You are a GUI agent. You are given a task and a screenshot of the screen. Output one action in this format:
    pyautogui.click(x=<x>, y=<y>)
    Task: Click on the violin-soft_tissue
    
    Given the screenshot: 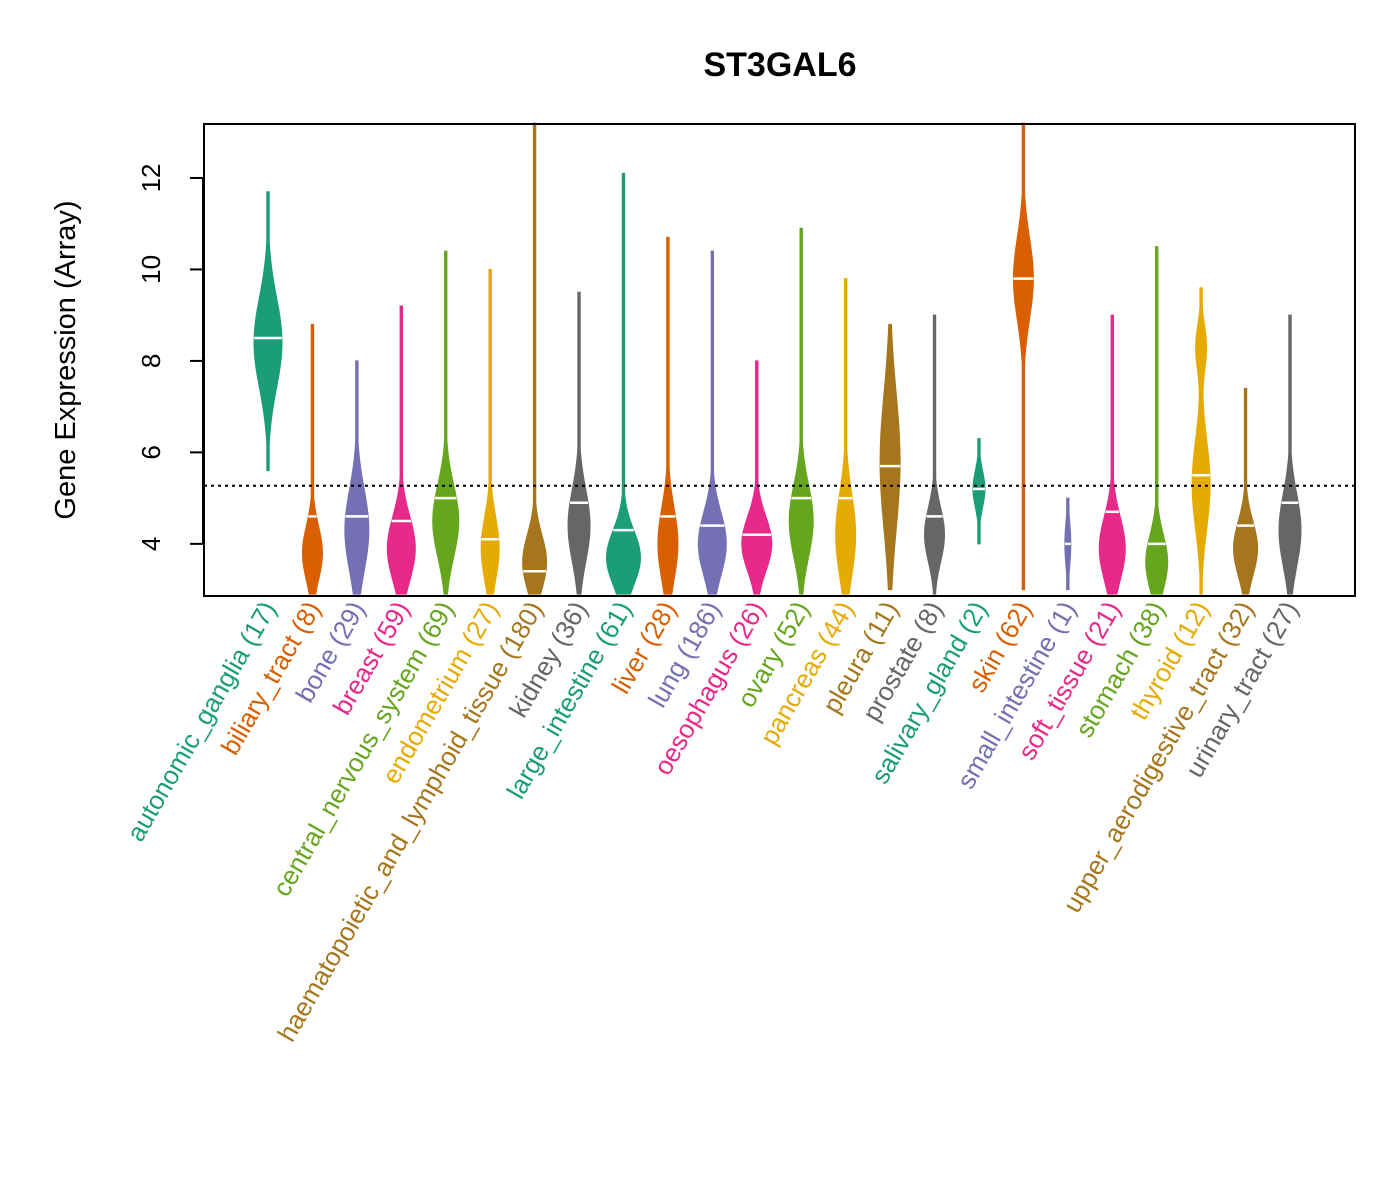 What is the action you would take?
    pyautogui.click(x=1112, y=454)
    